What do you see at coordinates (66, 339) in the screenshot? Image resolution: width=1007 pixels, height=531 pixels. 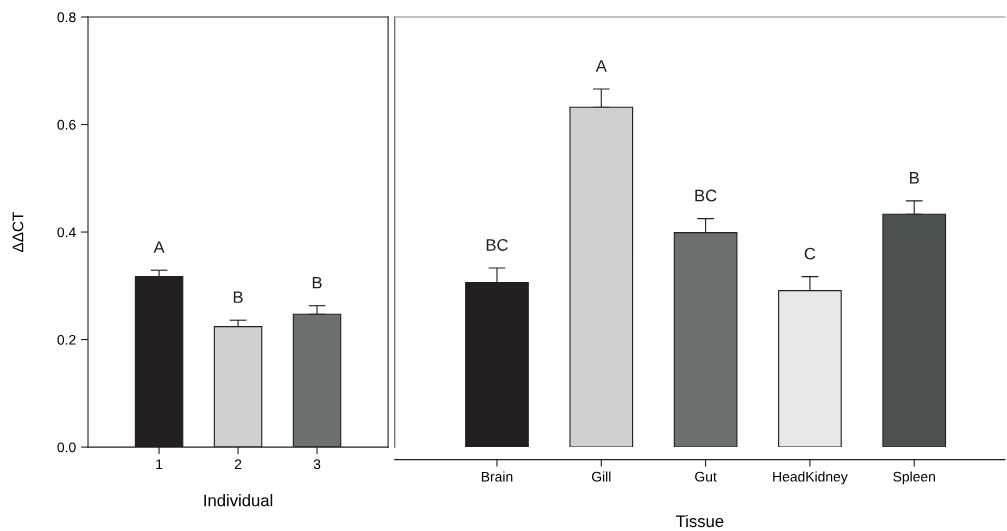 I see `y-tick-label: 0.2` at bounding box center [66, 339].